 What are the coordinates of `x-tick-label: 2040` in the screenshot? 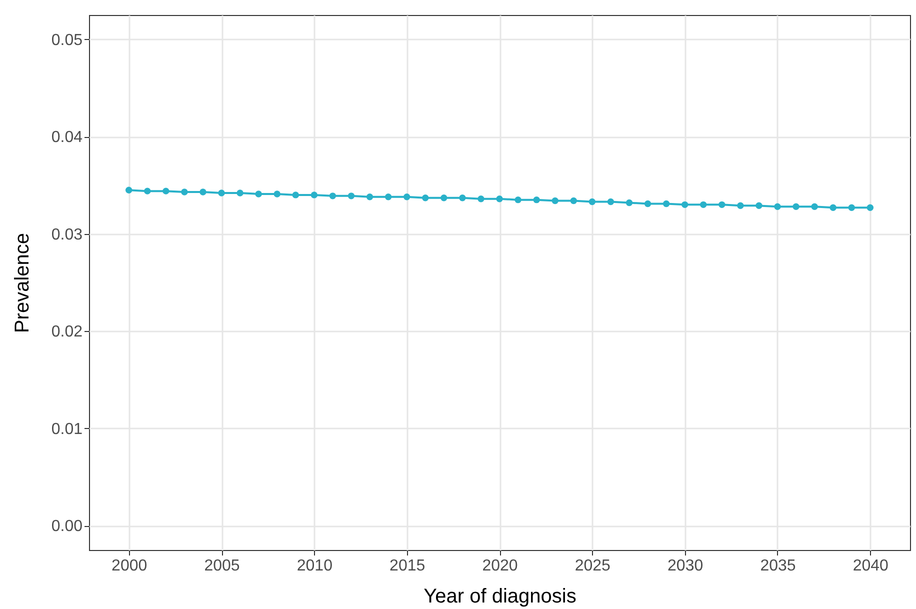 It's located at (870, 566).